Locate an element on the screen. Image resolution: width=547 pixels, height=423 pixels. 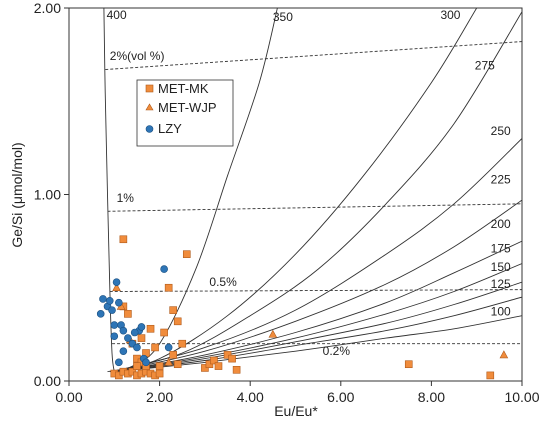
legend-marker-lzy is located at coordinates (149, 129).